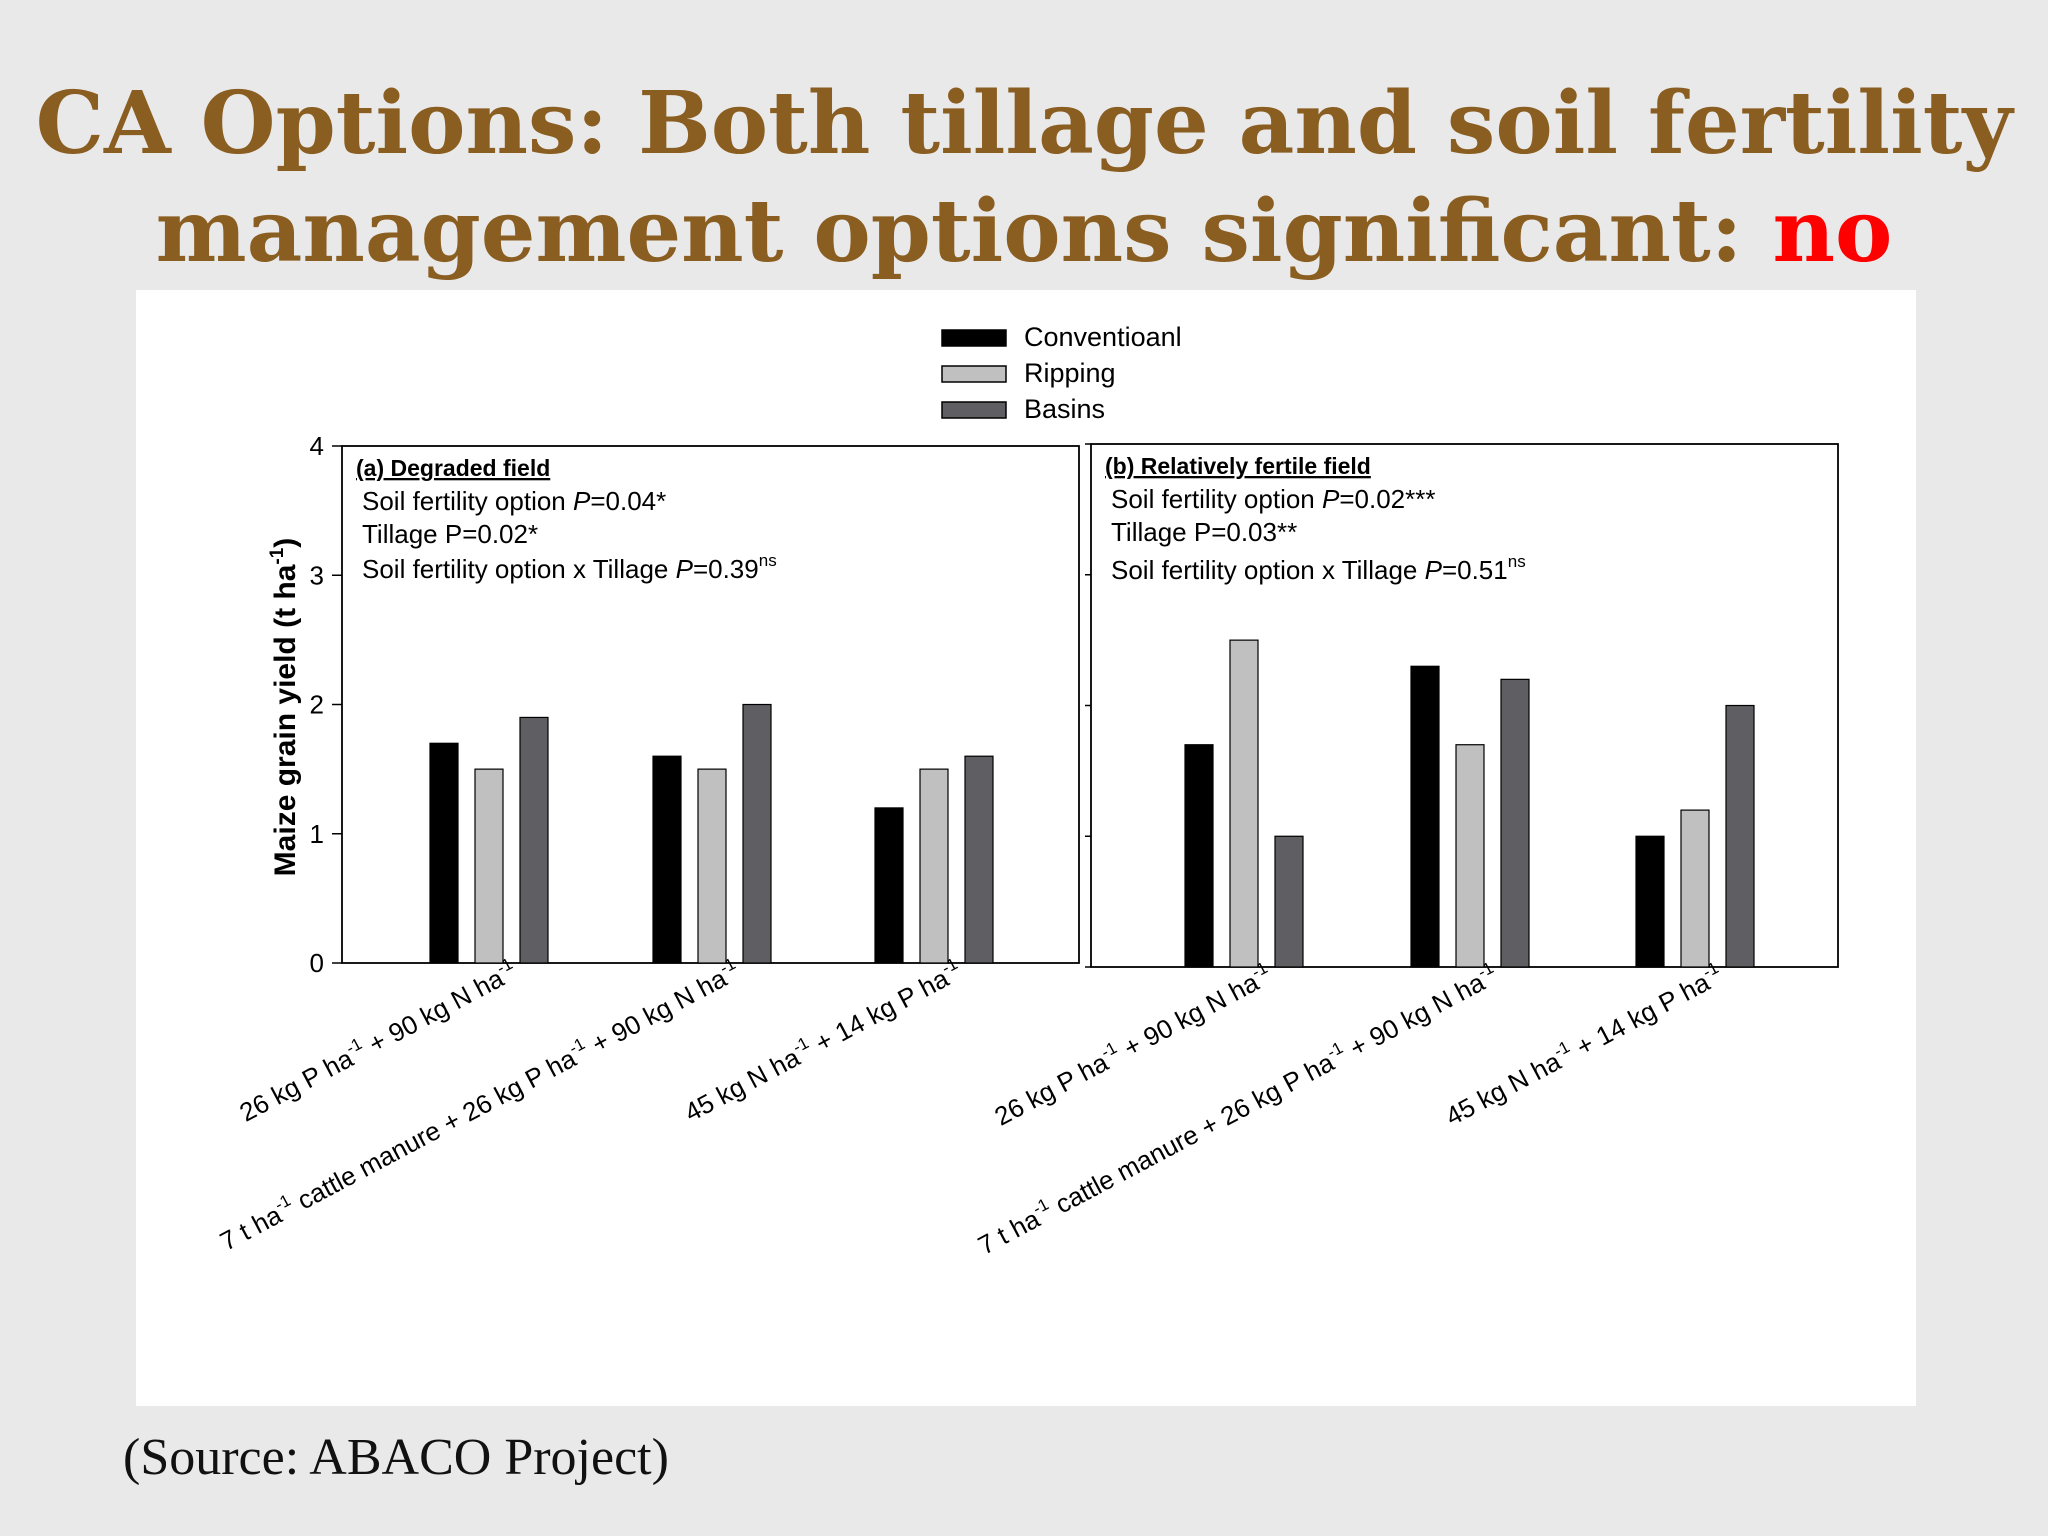 The height and width of the screenshot is (1536, 2048). What do you see at coordinates (964, 231) in the screenshot?
I see `slide-title-line2: management options significant:` at bounding box center [964, 231].